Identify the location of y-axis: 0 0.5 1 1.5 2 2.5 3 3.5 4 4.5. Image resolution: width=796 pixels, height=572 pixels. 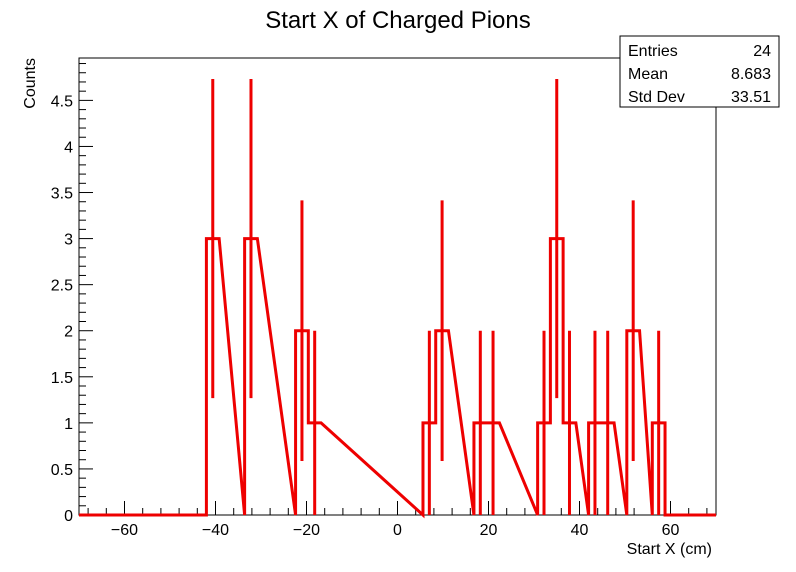
(72, 291).